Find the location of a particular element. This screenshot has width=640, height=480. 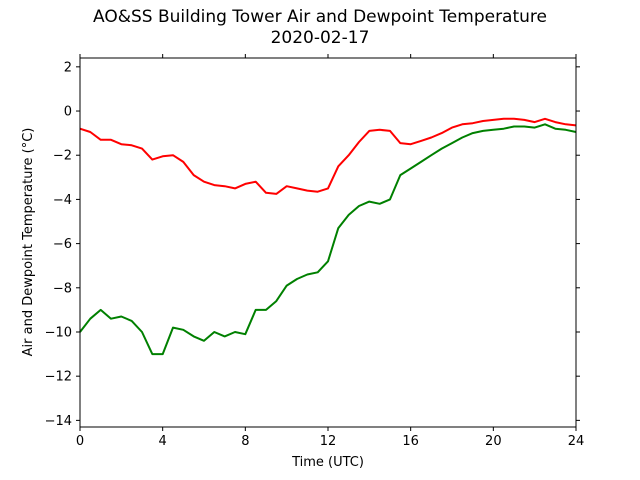

x-axis-label: Time (UTC) is located at coordinates (327, 462).